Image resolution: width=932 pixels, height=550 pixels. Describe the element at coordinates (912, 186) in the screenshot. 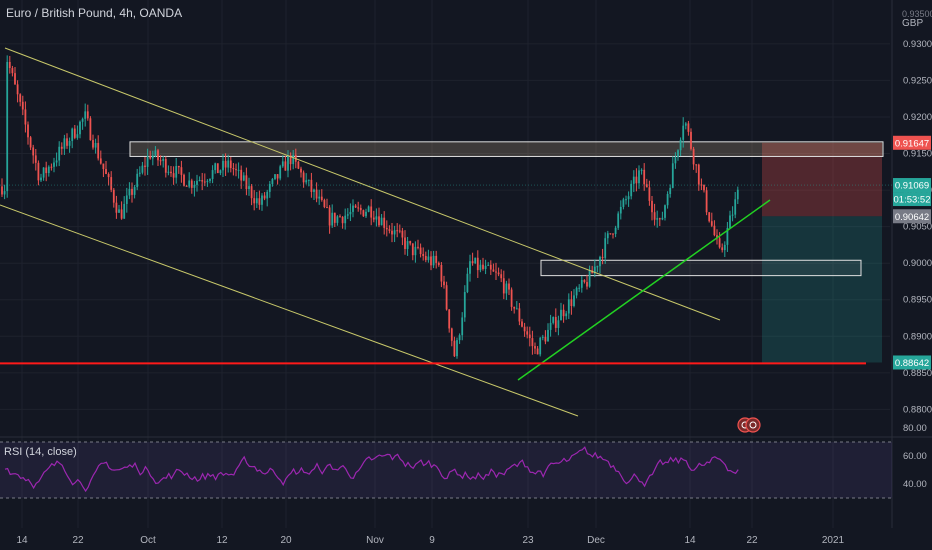

I see `current-price-label: 0.91069` at that location.